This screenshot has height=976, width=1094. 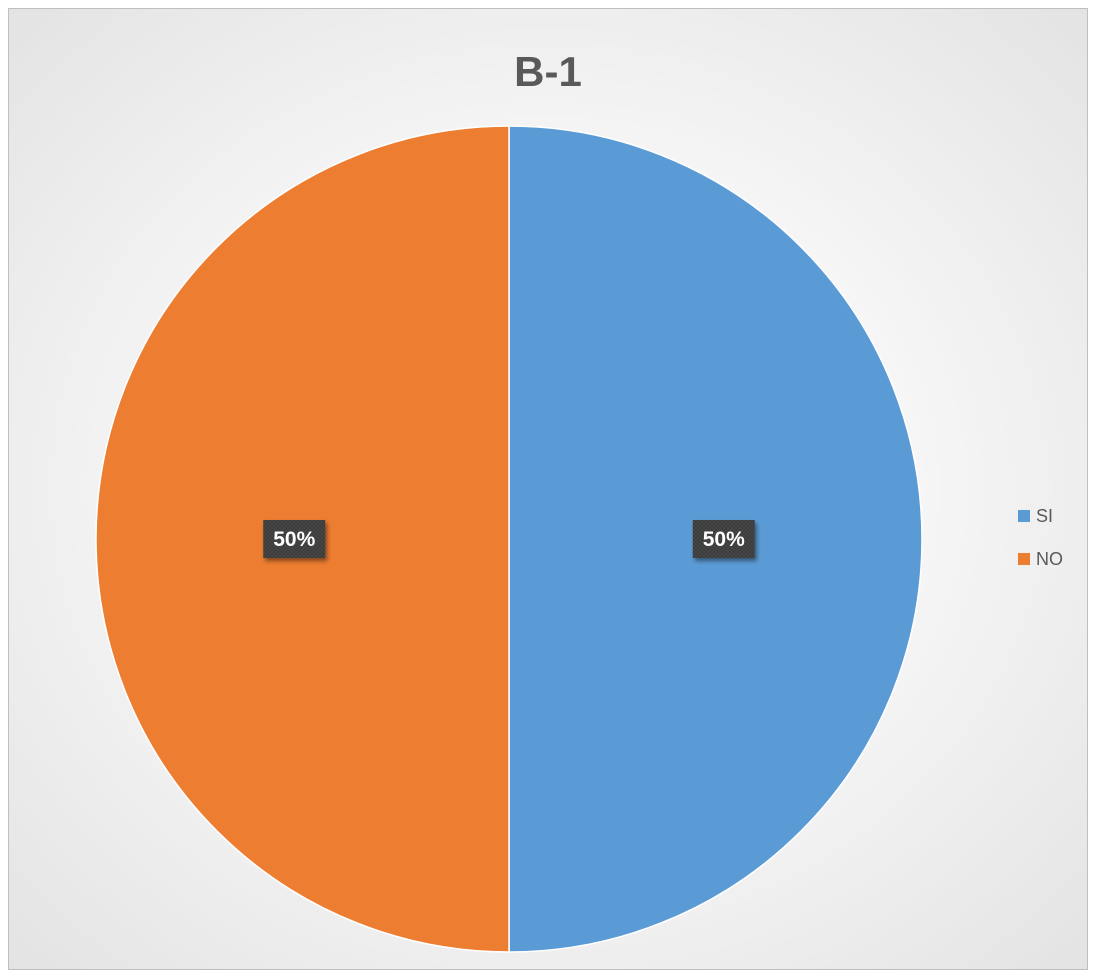 What do you see at coordinates (1040, 537) in the screenshot?
I see `legend: SI NO` at bounding box center [1040, 537].